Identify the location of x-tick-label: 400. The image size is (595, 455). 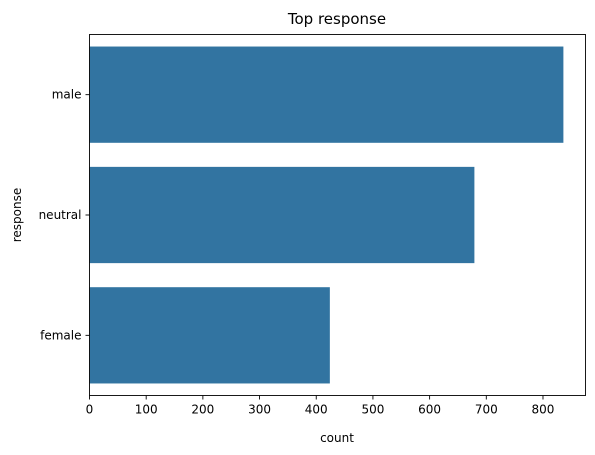
(316, 410).